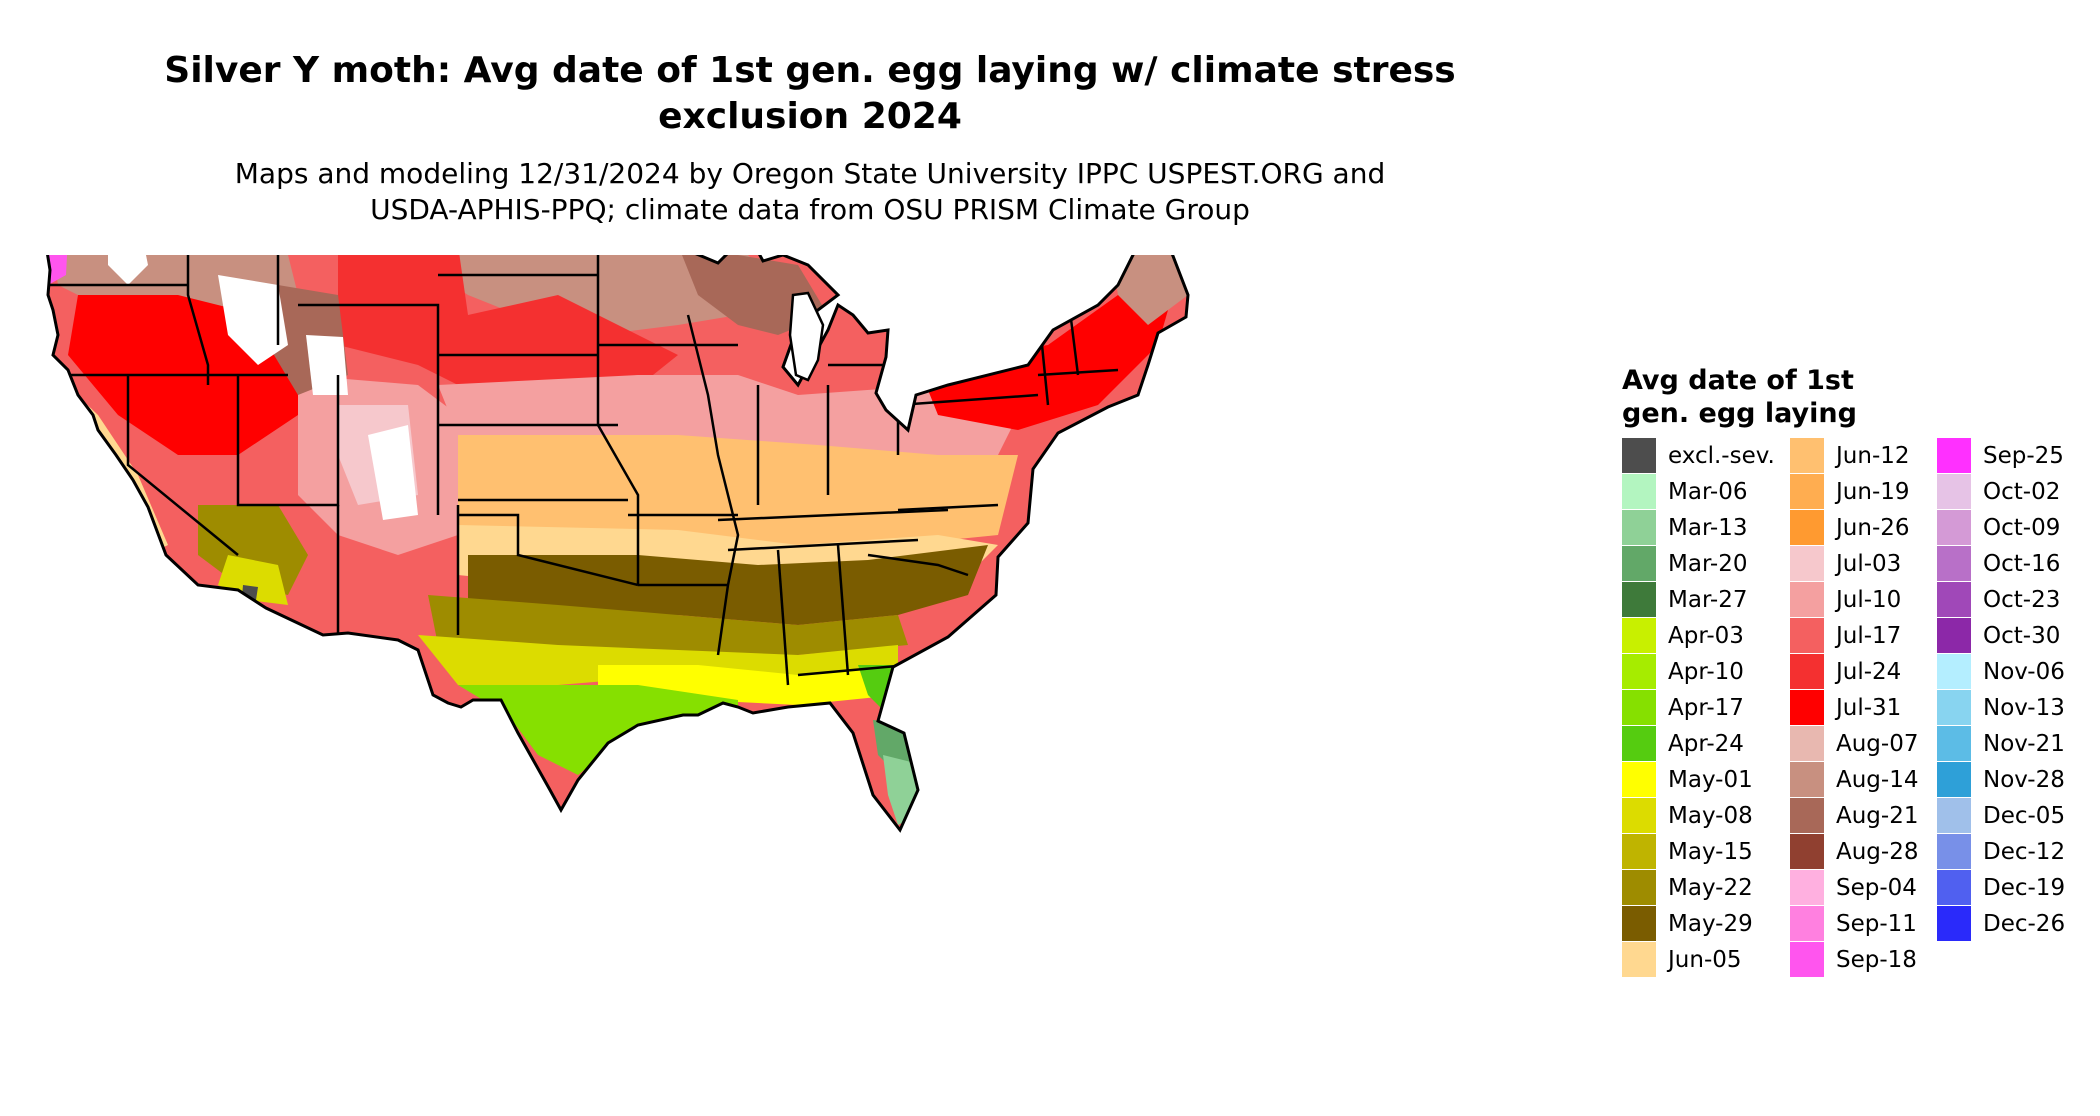 This screenshot has height=1116, width=2100. What do you see at coordinates (823, 545) in the screenshot?
I see `border-tn-south` at bounding box center [823, 545].